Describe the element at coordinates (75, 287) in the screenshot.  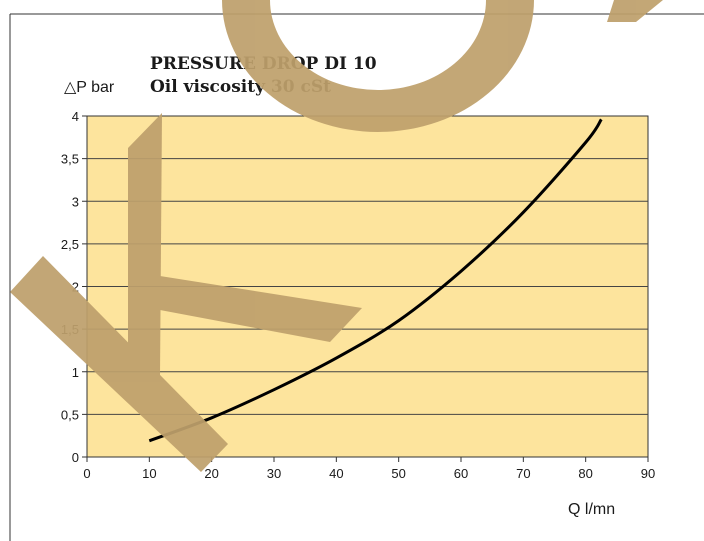
I see `y-tick-label: 2` at that location.